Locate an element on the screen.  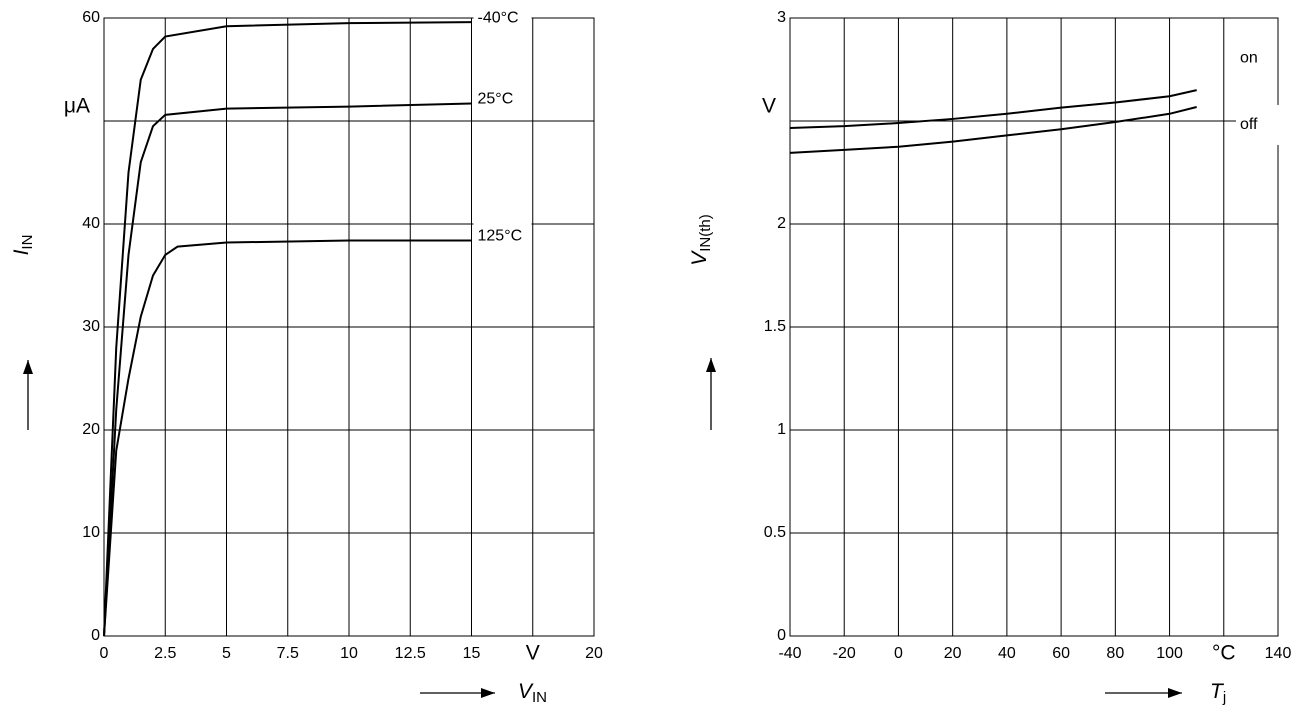
series-label: off is located at coordinates (1249, 124).